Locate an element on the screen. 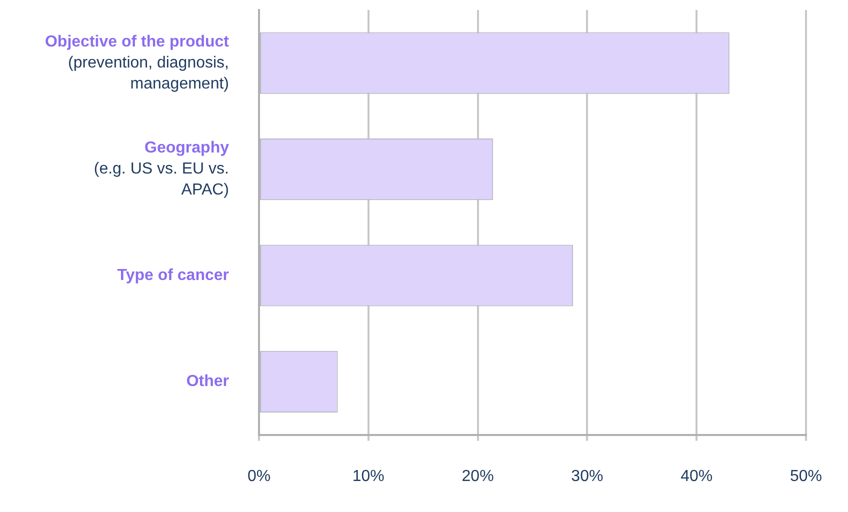 This screenshot has height=512, width=848. x-tick-label: 20% is located at coordinates (478, 476).